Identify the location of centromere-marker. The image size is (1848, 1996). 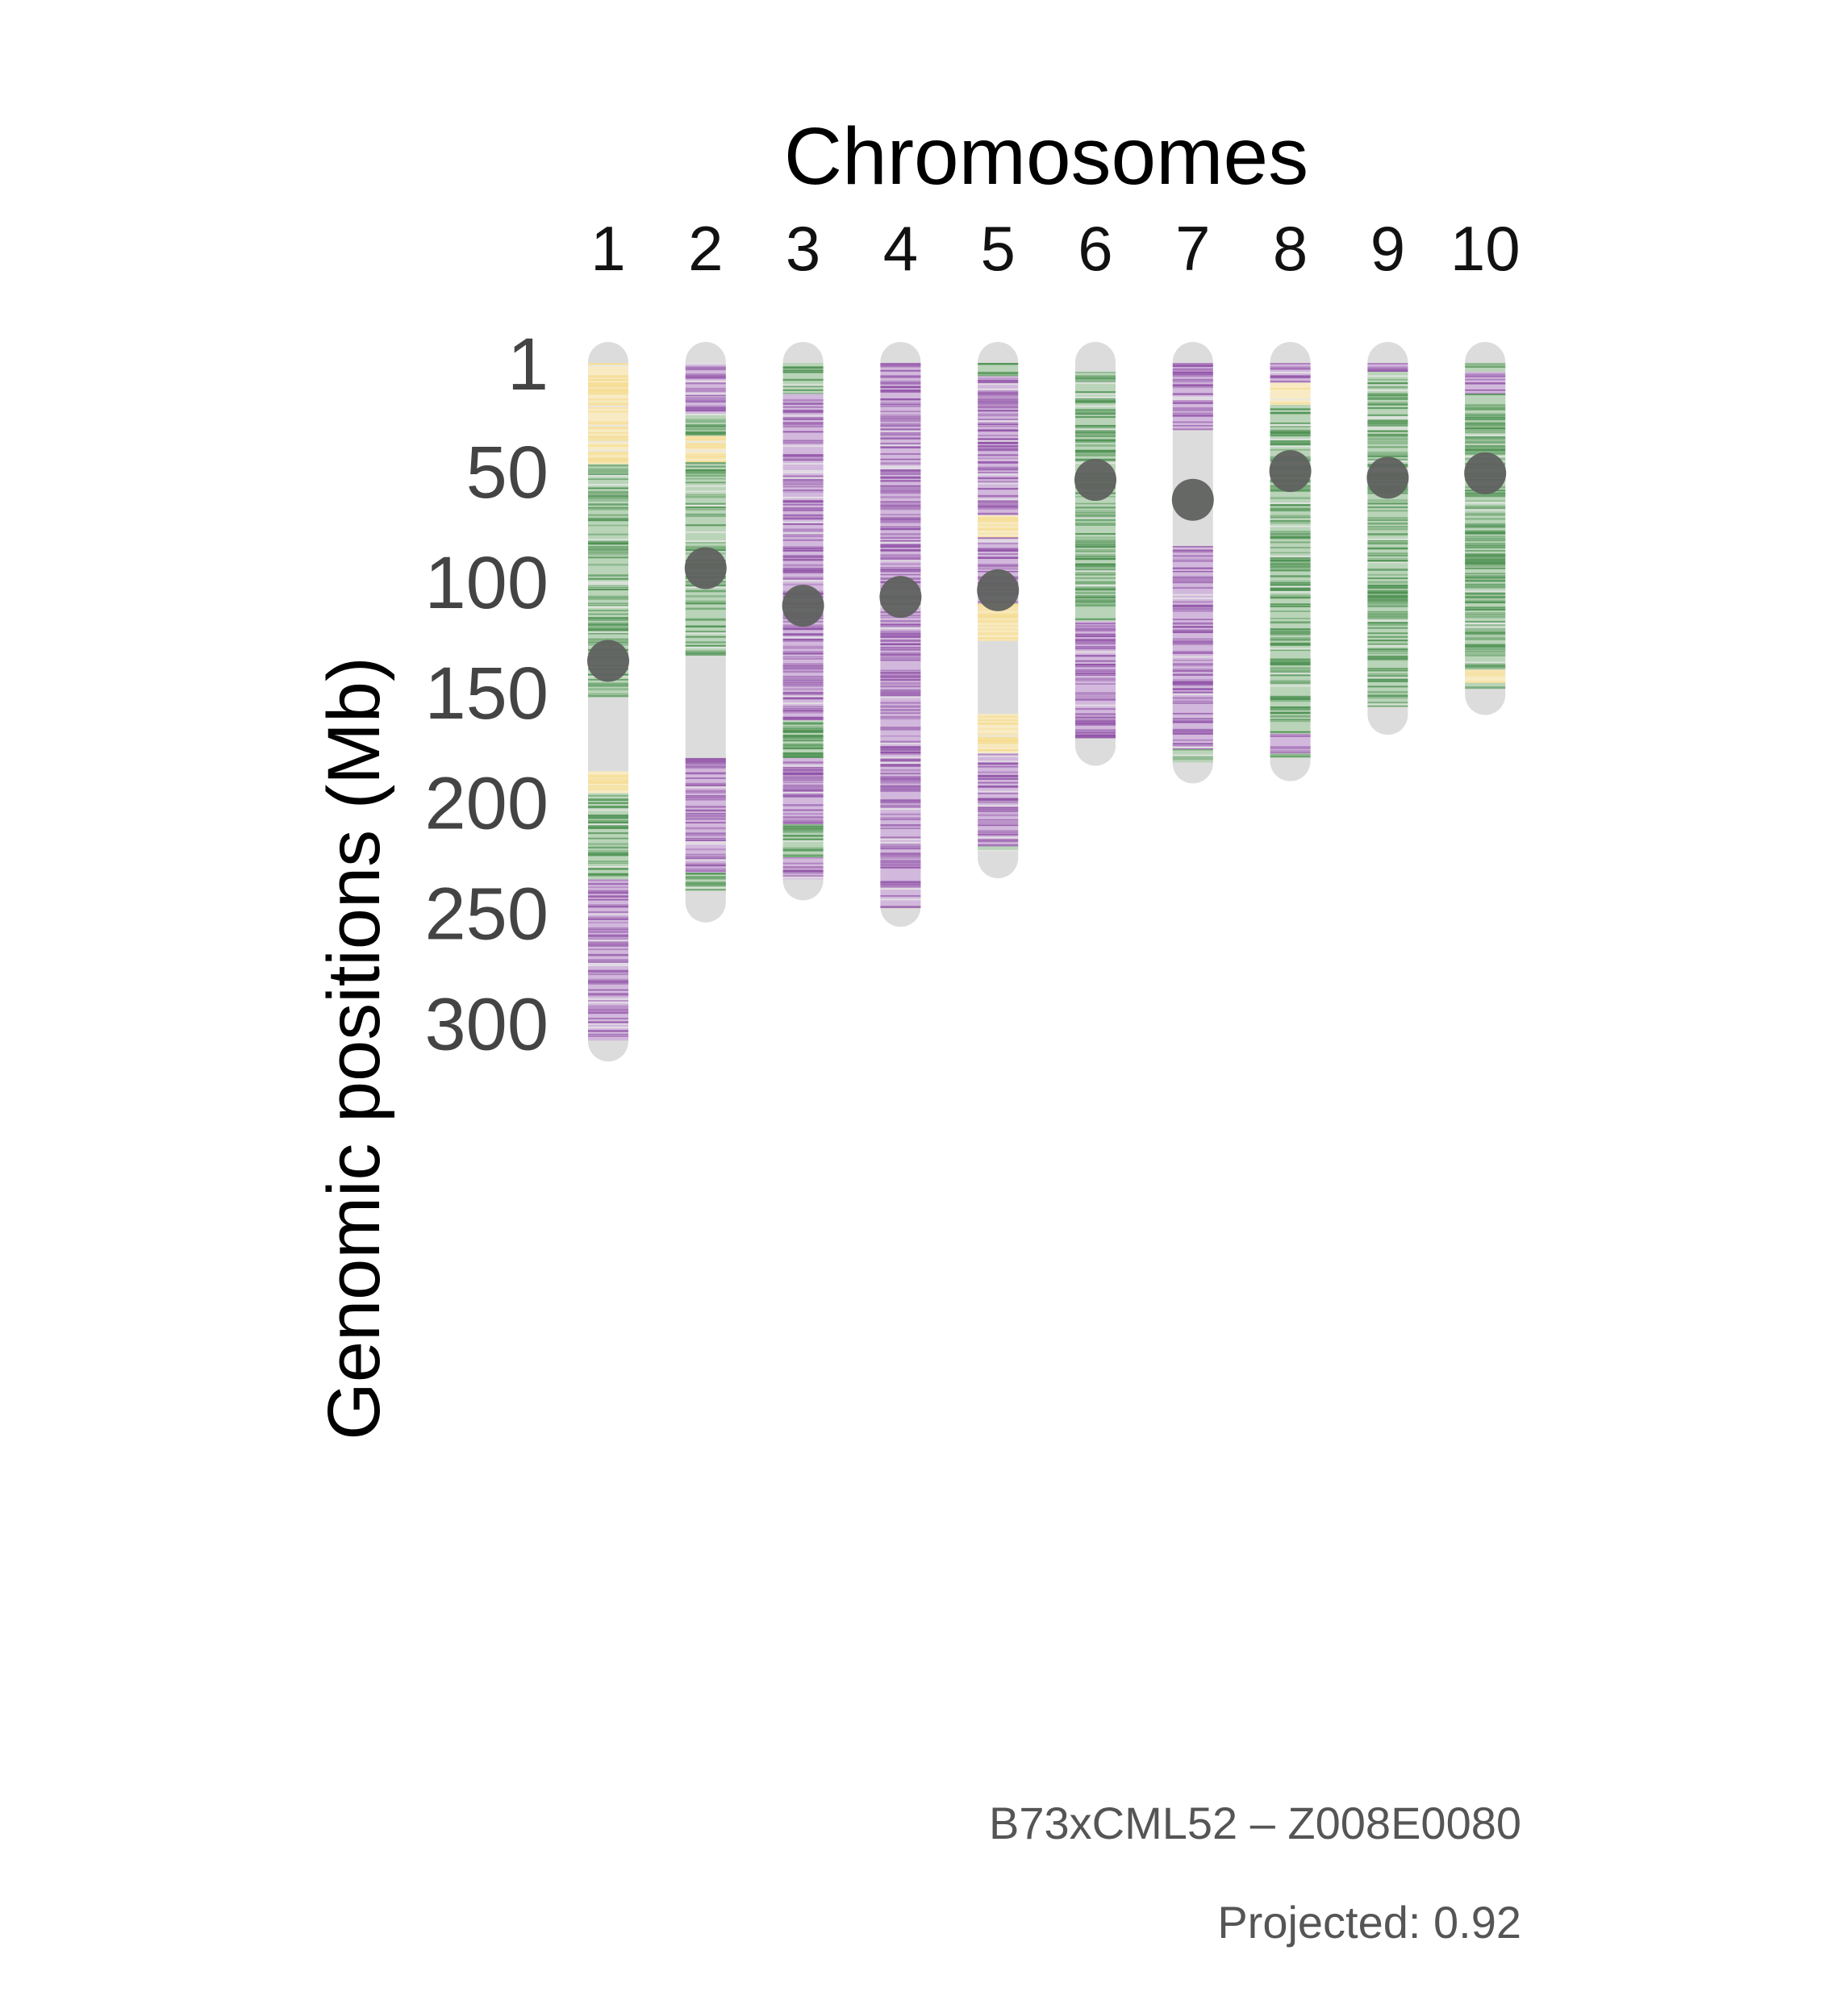
(608, 661).